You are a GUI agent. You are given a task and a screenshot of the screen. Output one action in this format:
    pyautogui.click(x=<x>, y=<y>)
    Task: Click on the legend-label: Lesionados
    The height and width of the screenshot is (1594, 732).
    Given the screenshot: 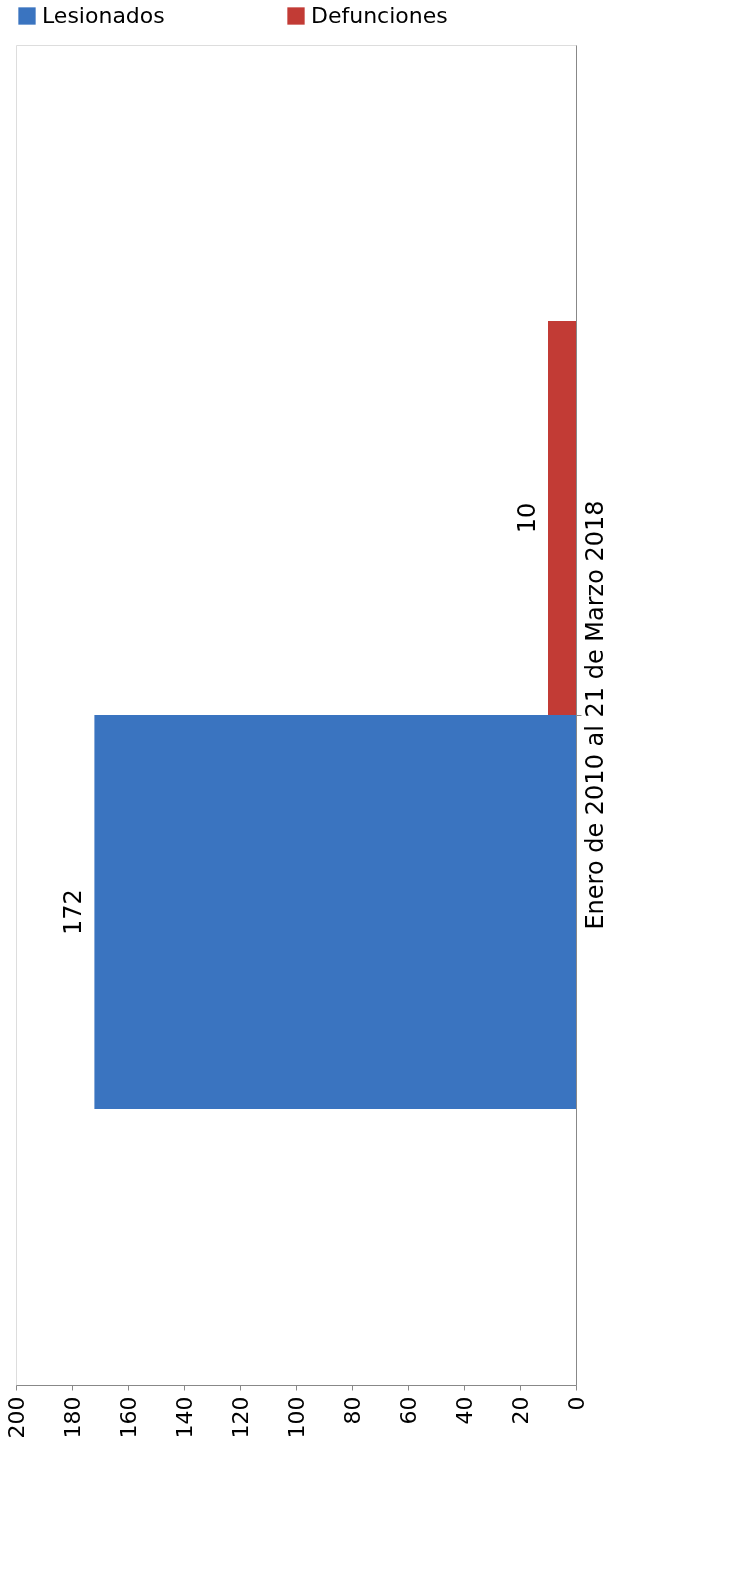 What is the action you would take?
    pyautogui.click(x=103, y=15)
    